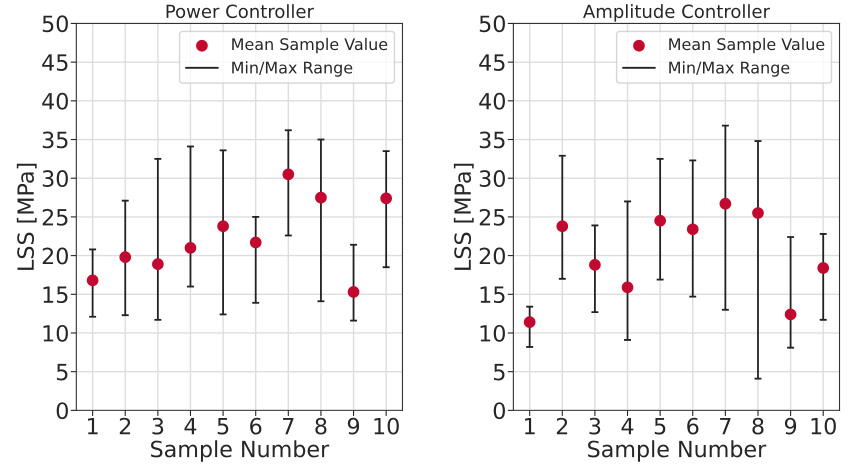  Describe the element at coordinates (240, 11) in the screenshot. I see `chart-title: Power Controller` at that location.